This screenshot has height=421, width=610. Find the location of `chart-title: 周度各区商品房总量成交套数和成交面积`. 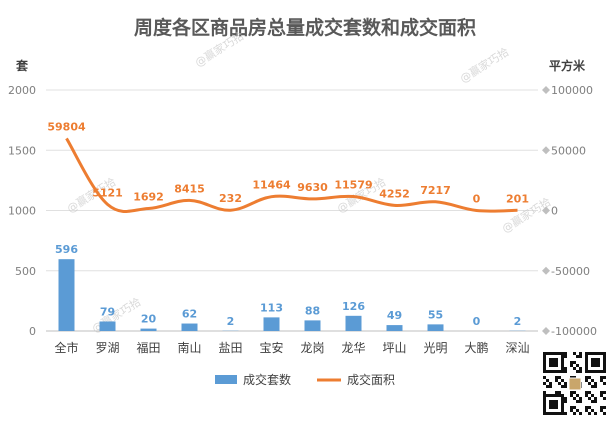

chart-title: 周度各区商品房总量成交套数和成交面积 is located at coordinates (305, 27).